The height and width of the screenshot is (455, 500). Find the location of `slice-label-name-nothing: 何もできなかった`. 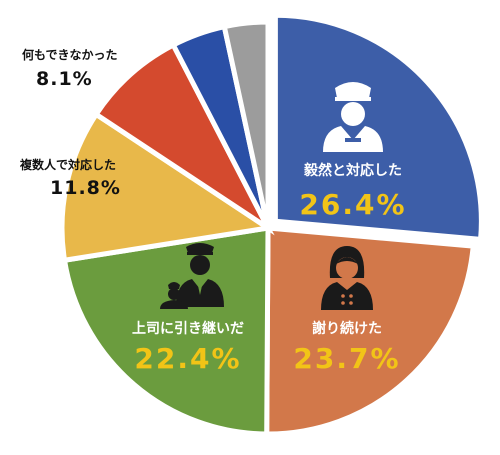

slice-label-name-nothing: 何もできなかった is located at coordinates (70, 54).